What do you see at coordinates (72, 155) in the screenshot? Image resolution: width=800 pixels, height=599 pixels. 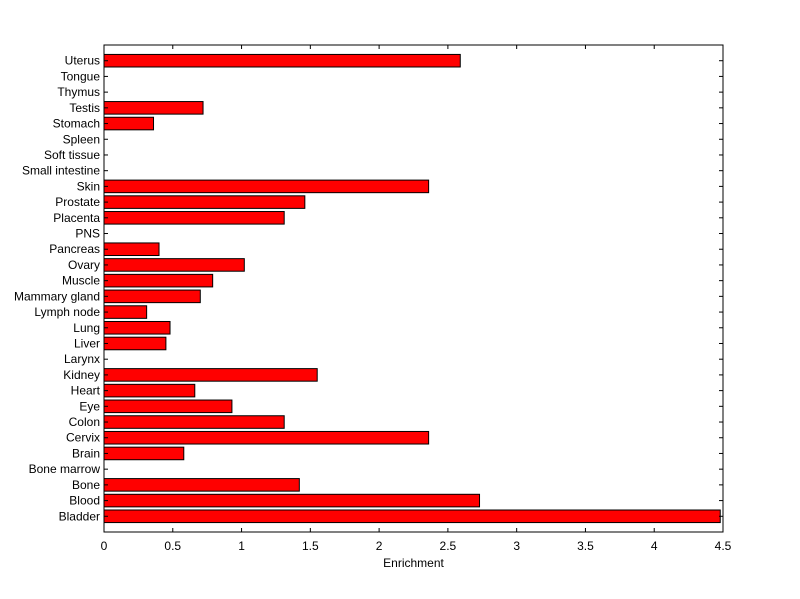 I see `y-tick-label-soft-tissue: Soft tissue` at bounding box center [72, 155].